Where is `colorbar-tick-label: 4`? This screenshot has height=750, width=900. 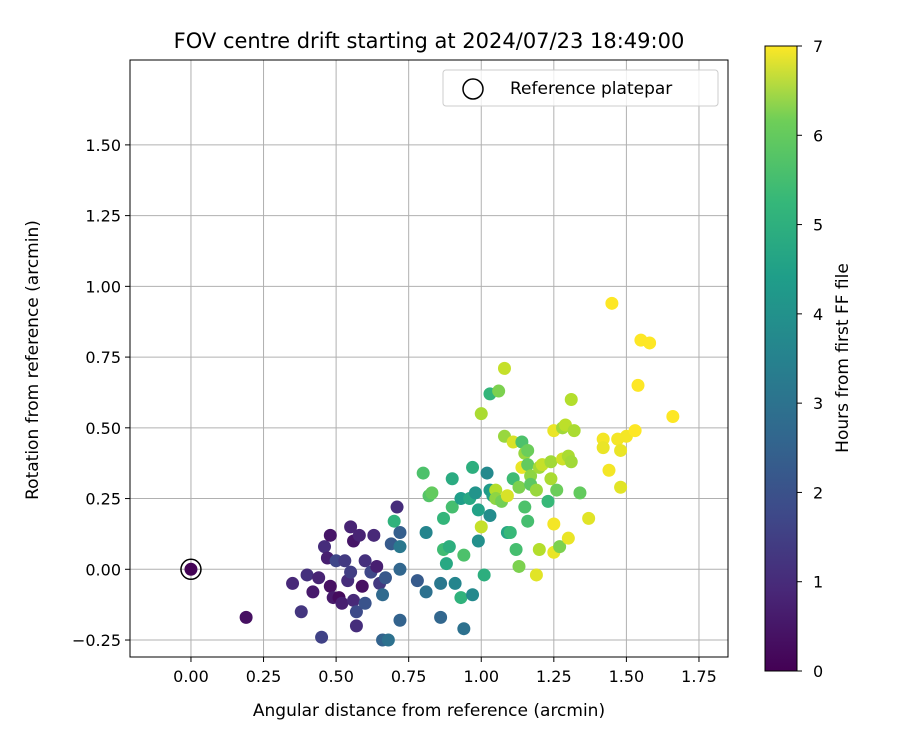
colorbar-tick-label: 4 is located at coordinates (818, 314).